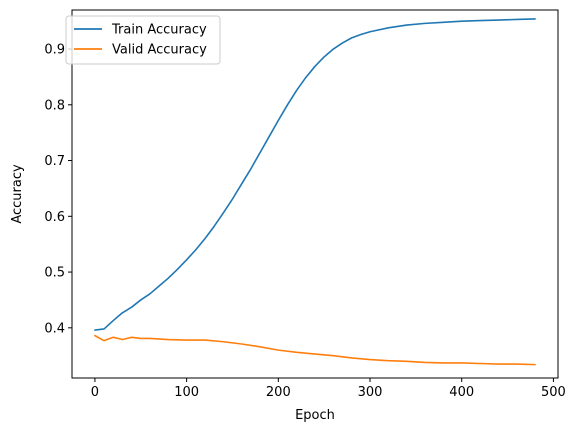 This screenshot has width=576, height=432. I want to click on legend: Train Accuracy Valid Accuracy, so click(143, 40).